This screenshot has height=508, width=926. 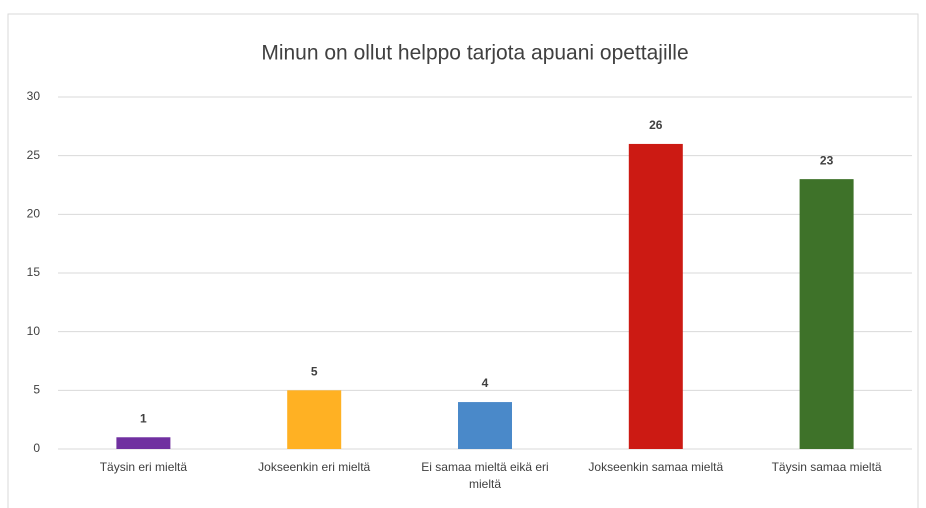 I want to click on data-label: 1, so click(x=143, y=418).